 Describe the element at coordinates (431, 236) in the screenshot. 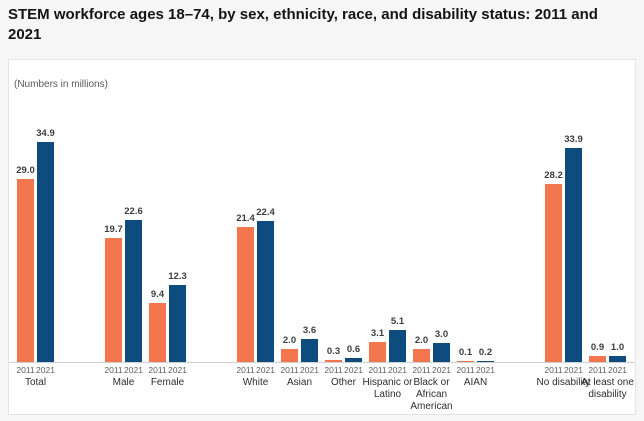

I see `bar-group-black-or-african-american: 2.0 3.0 2011 2021 Black or African American` at that location.